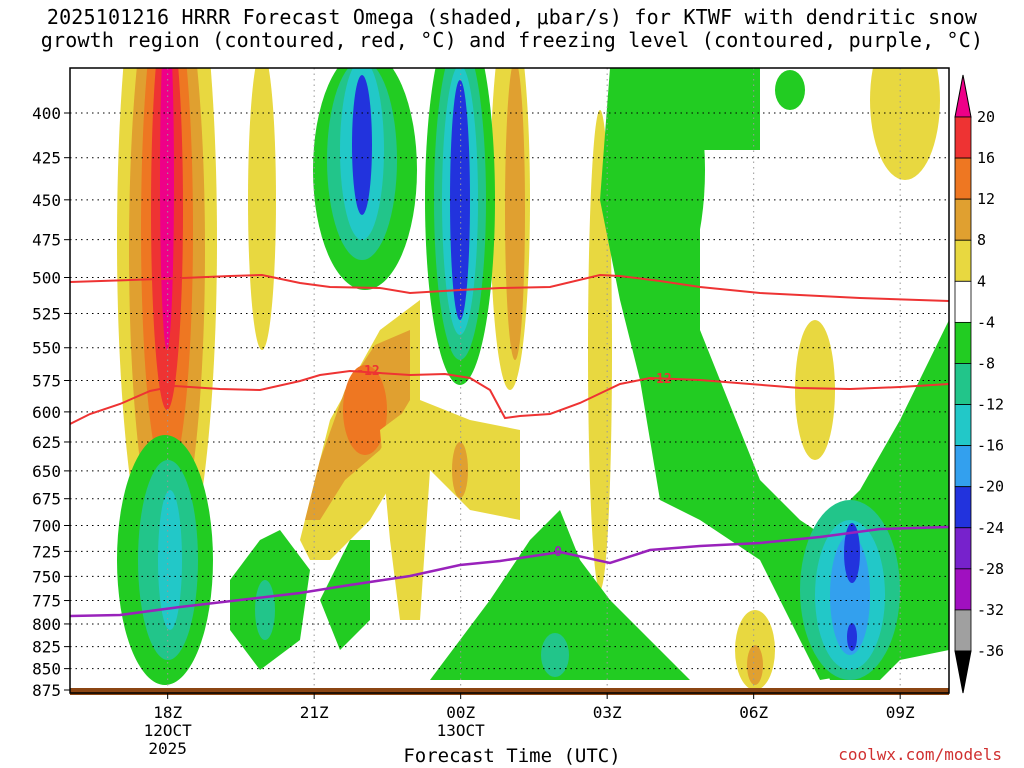  I want to click on colorbar-bottom-arrow, so click(963, 672).